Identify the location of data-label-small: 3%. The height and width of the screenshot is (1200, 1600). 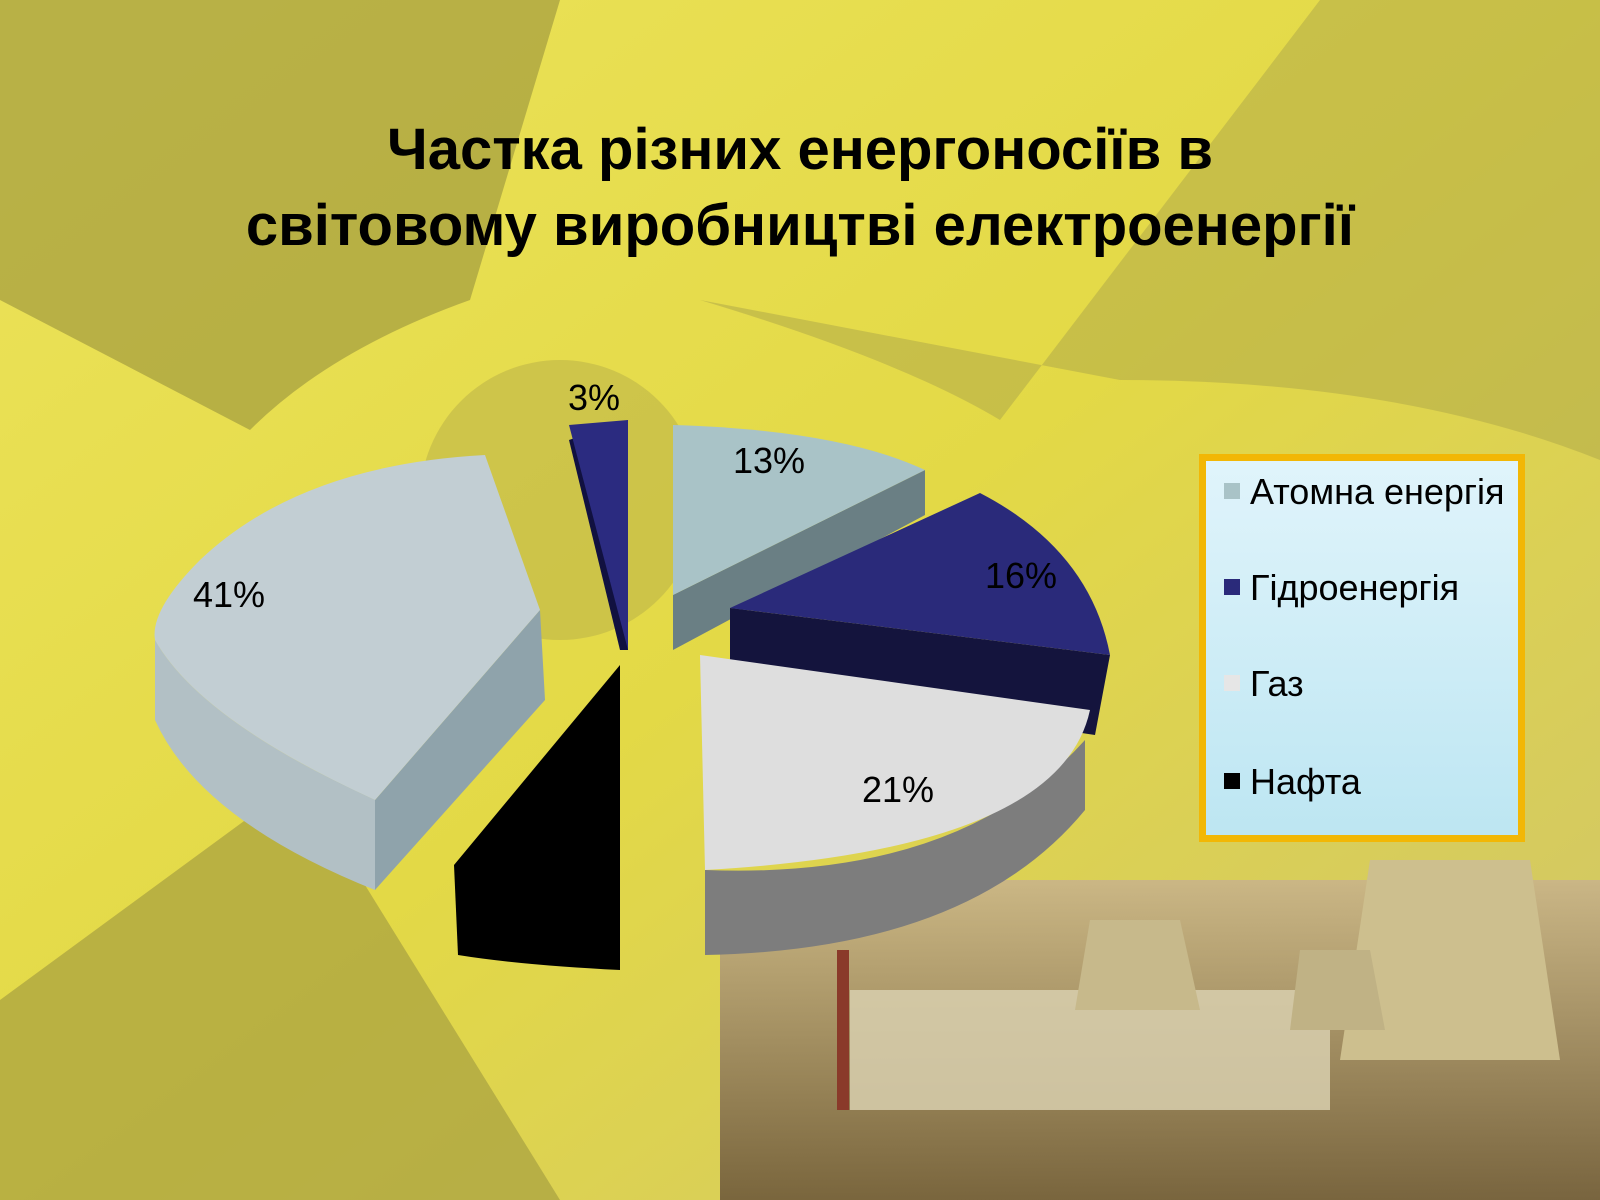
(594, 397).